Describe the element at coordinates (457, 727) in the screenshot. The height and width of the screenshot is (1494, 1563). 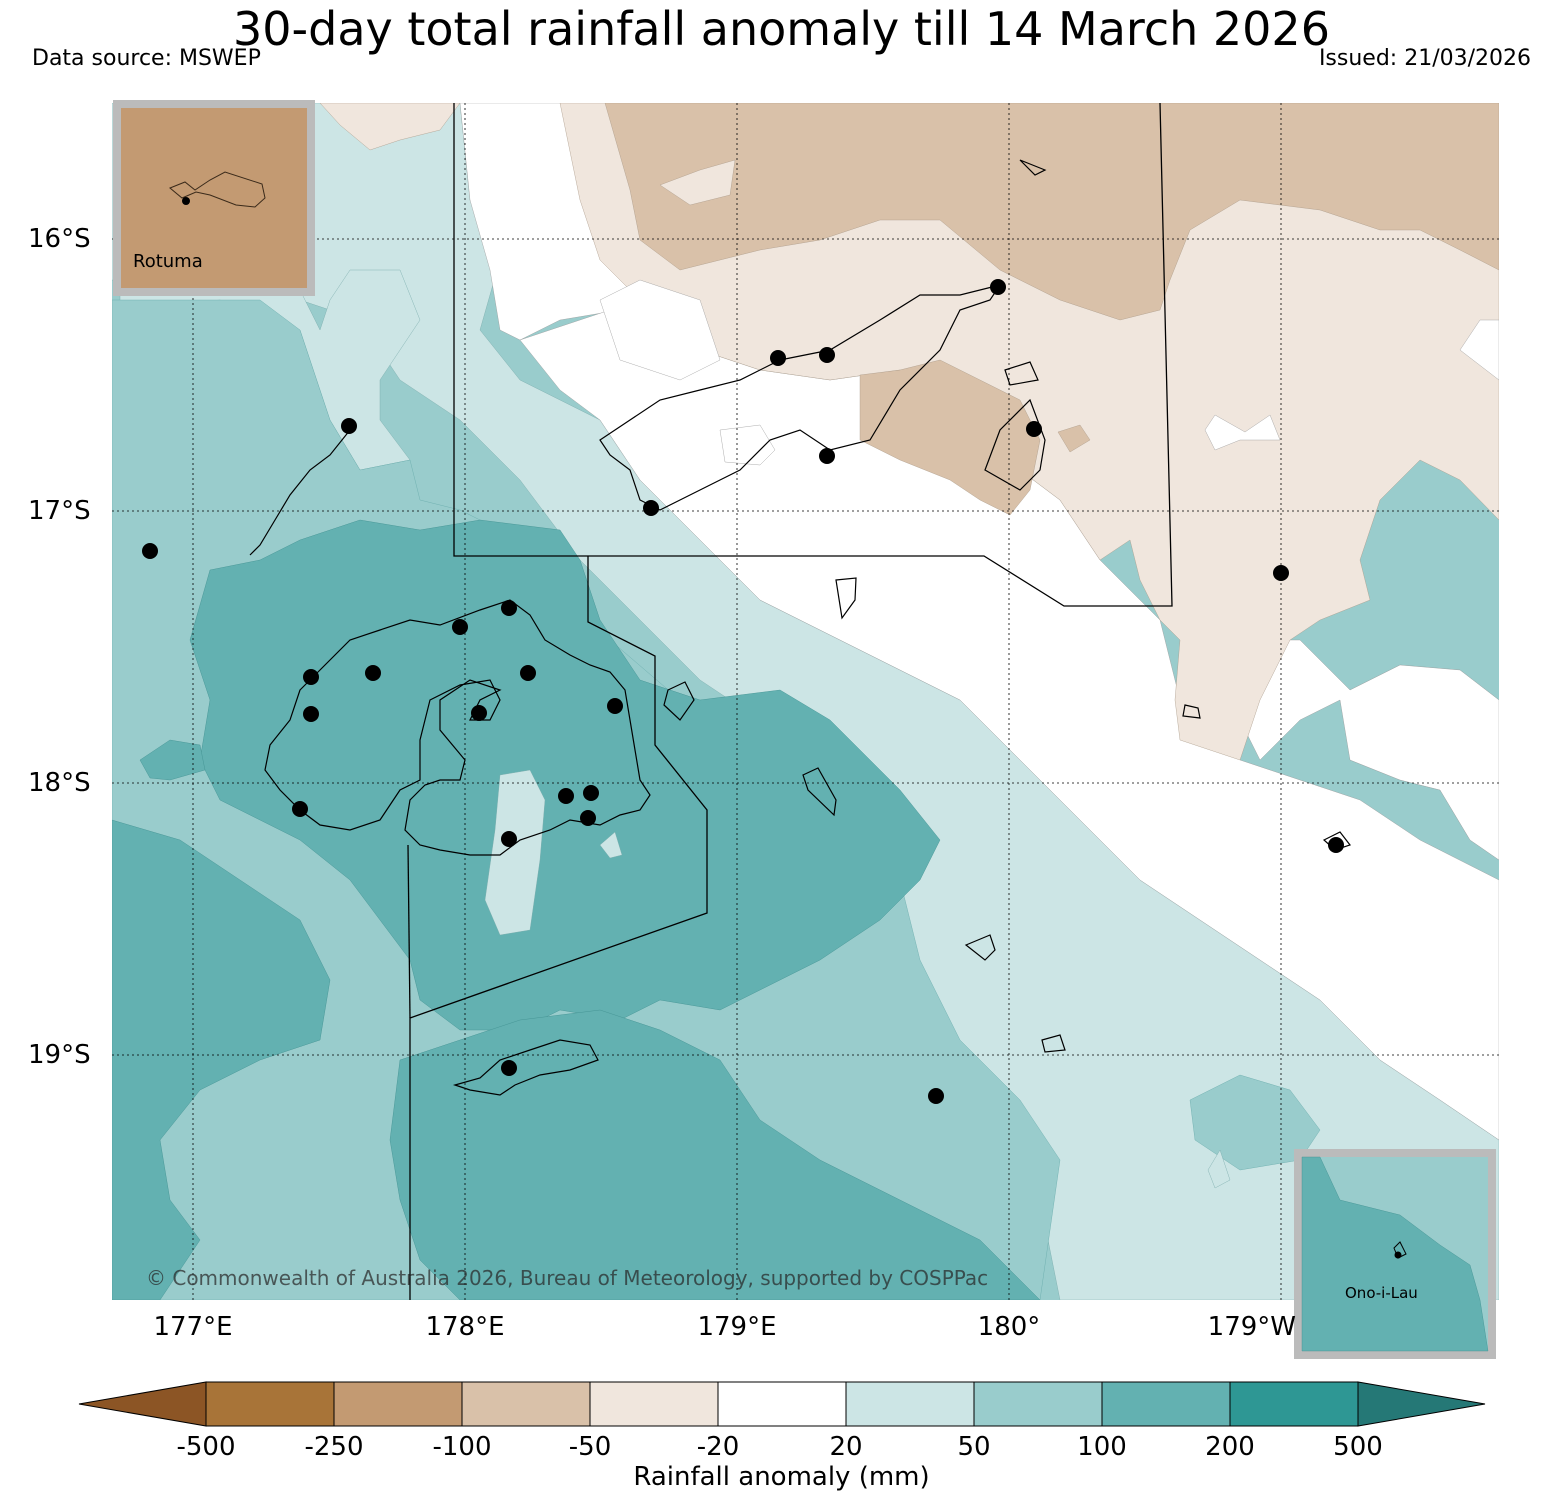
I see `viti-levu-coast` at that location.